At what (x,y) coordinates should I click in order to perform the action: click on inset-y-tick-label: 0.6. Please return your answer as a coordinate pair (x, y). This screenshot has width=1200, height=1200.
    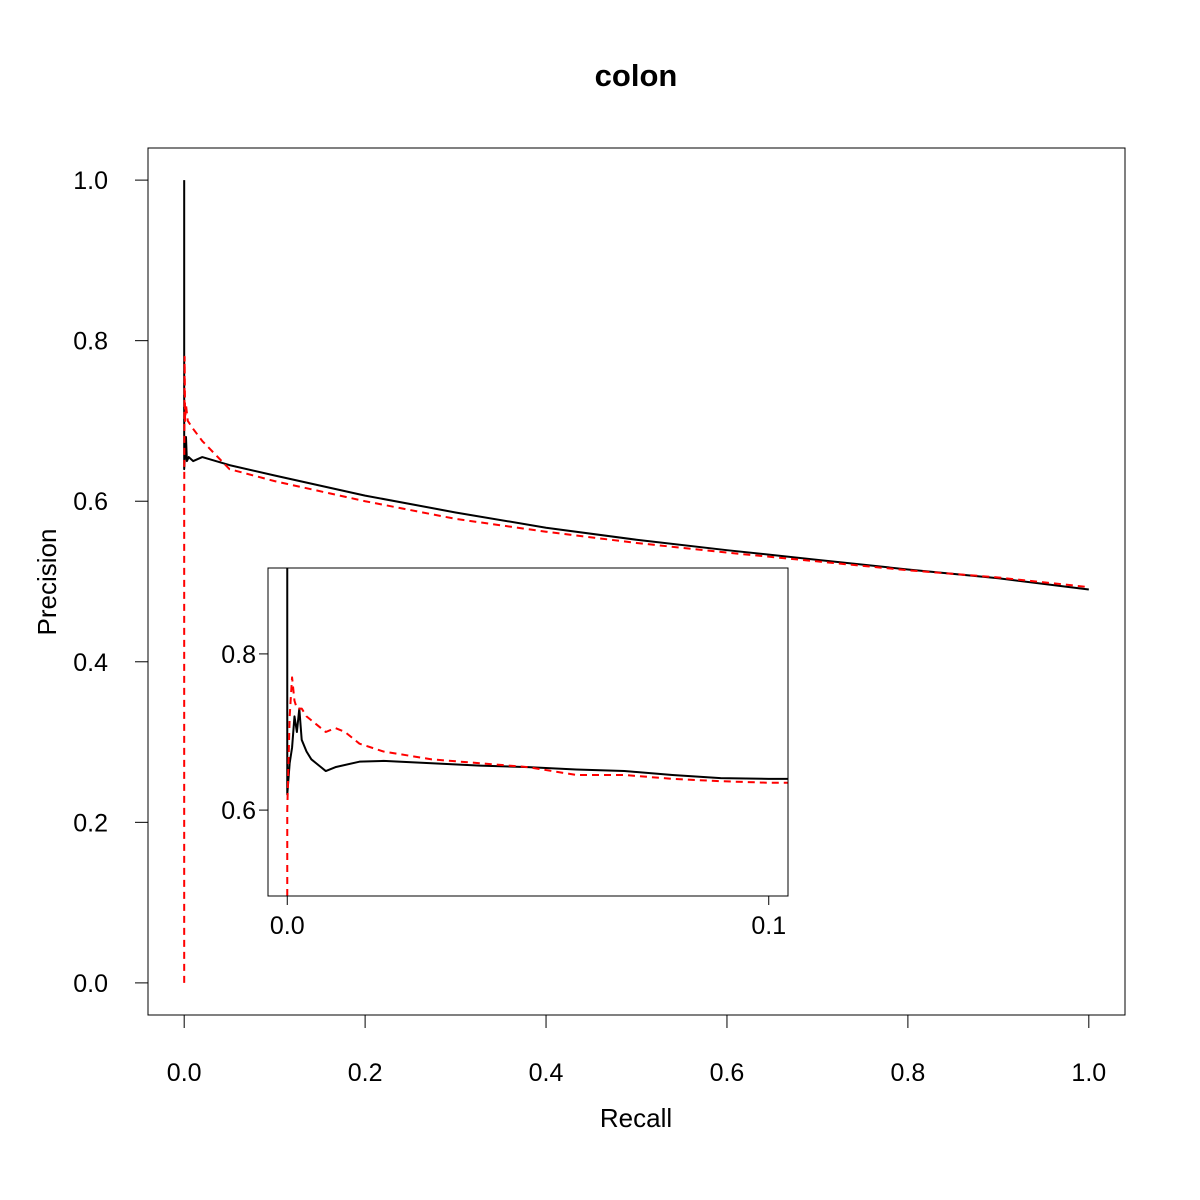
    Looking at the image, I should click on (238, 811).